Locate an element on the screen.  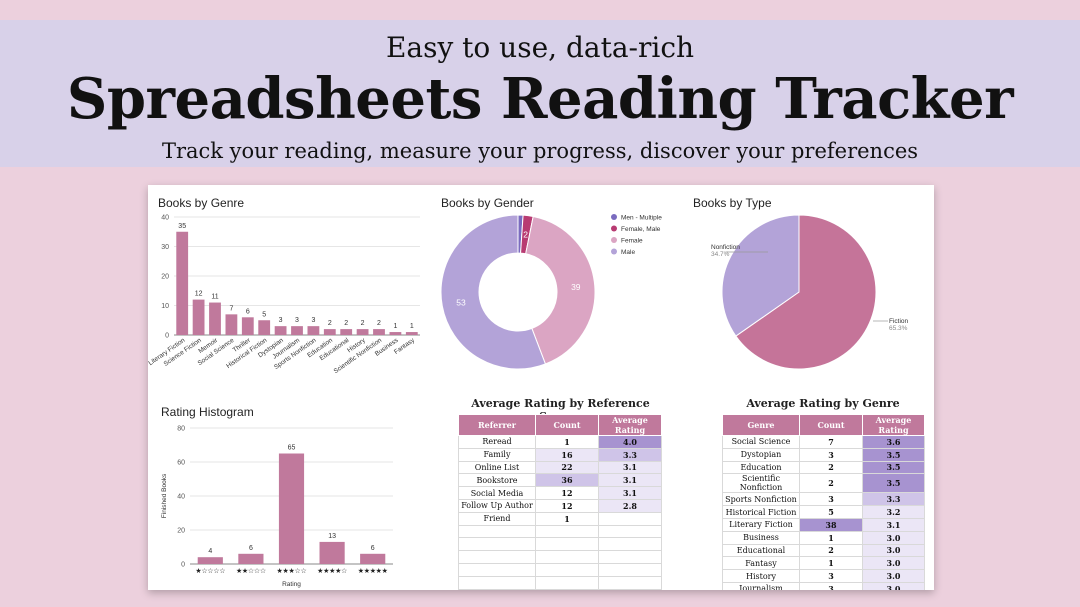
legend-label: Male is located at coordinates (628, 252).